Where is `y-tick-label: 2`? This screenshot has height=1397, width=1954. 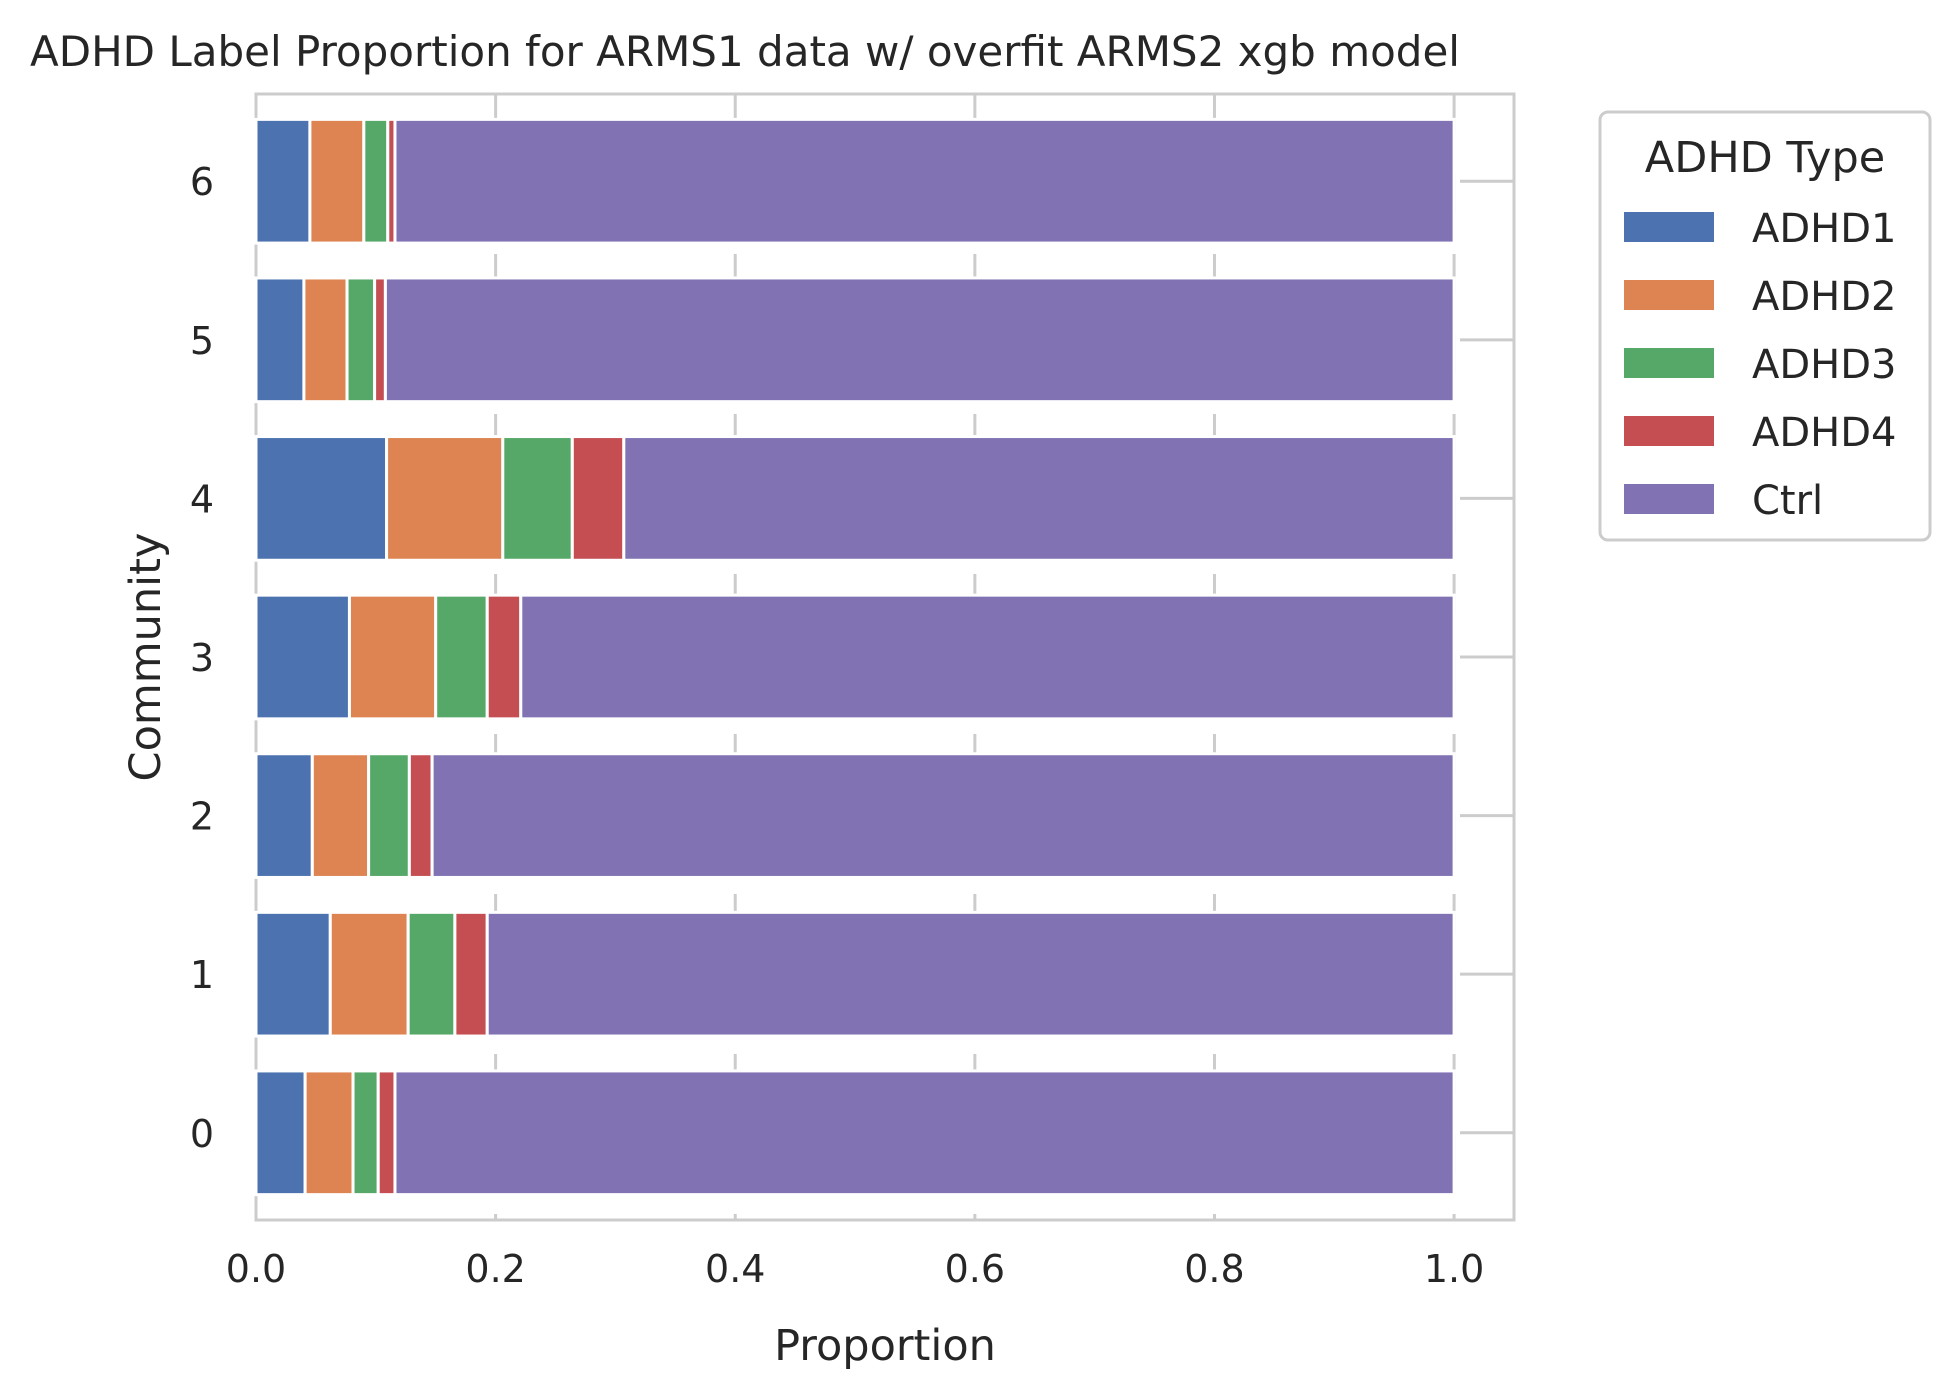
y-tick-label: 2 is located at coordinates (202, 817).